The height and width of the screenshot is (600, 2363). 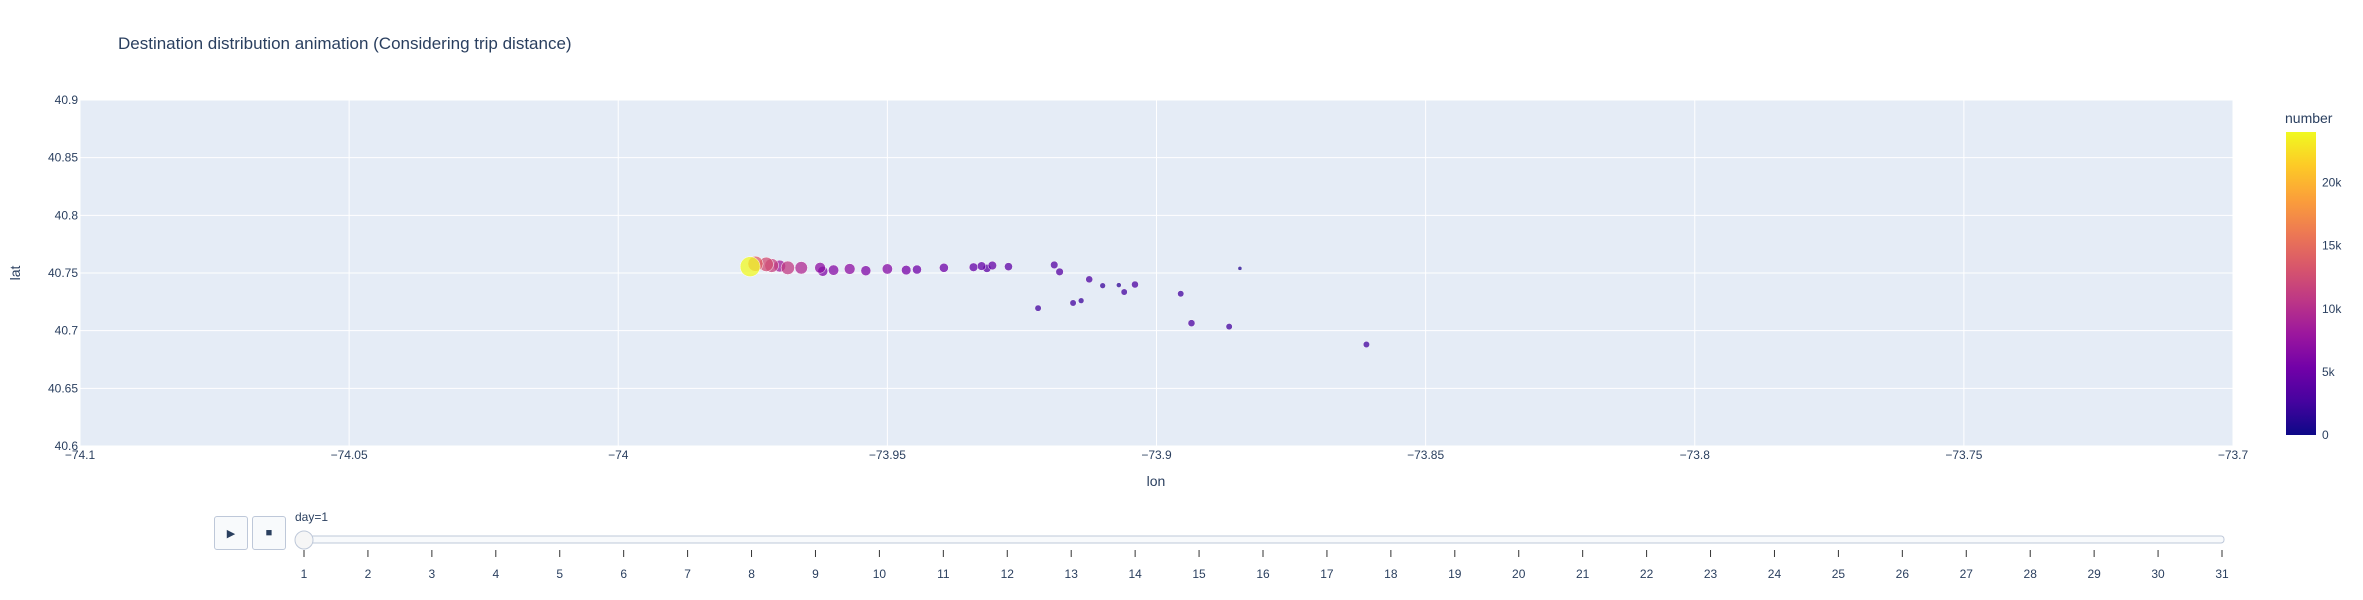 What do you see at coordinates (1054, 301) in the screenshot?
I see `data-points` at bounding box center [1054, 301].